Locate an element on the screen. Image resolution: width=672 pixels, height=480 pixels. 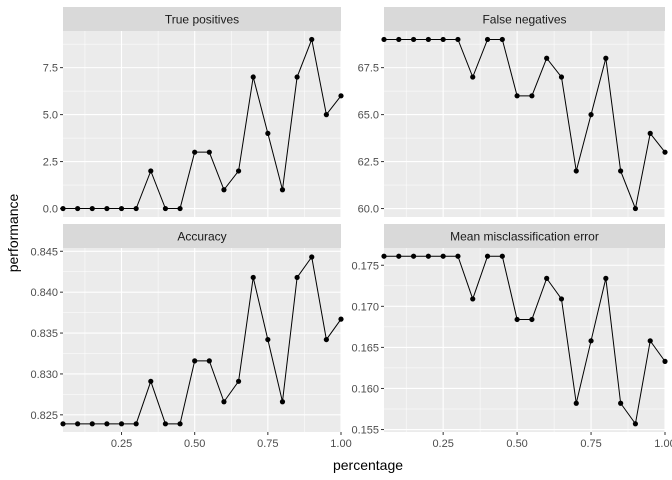
facet-strip-label: Accuracy is located at coordinates (201, 237).